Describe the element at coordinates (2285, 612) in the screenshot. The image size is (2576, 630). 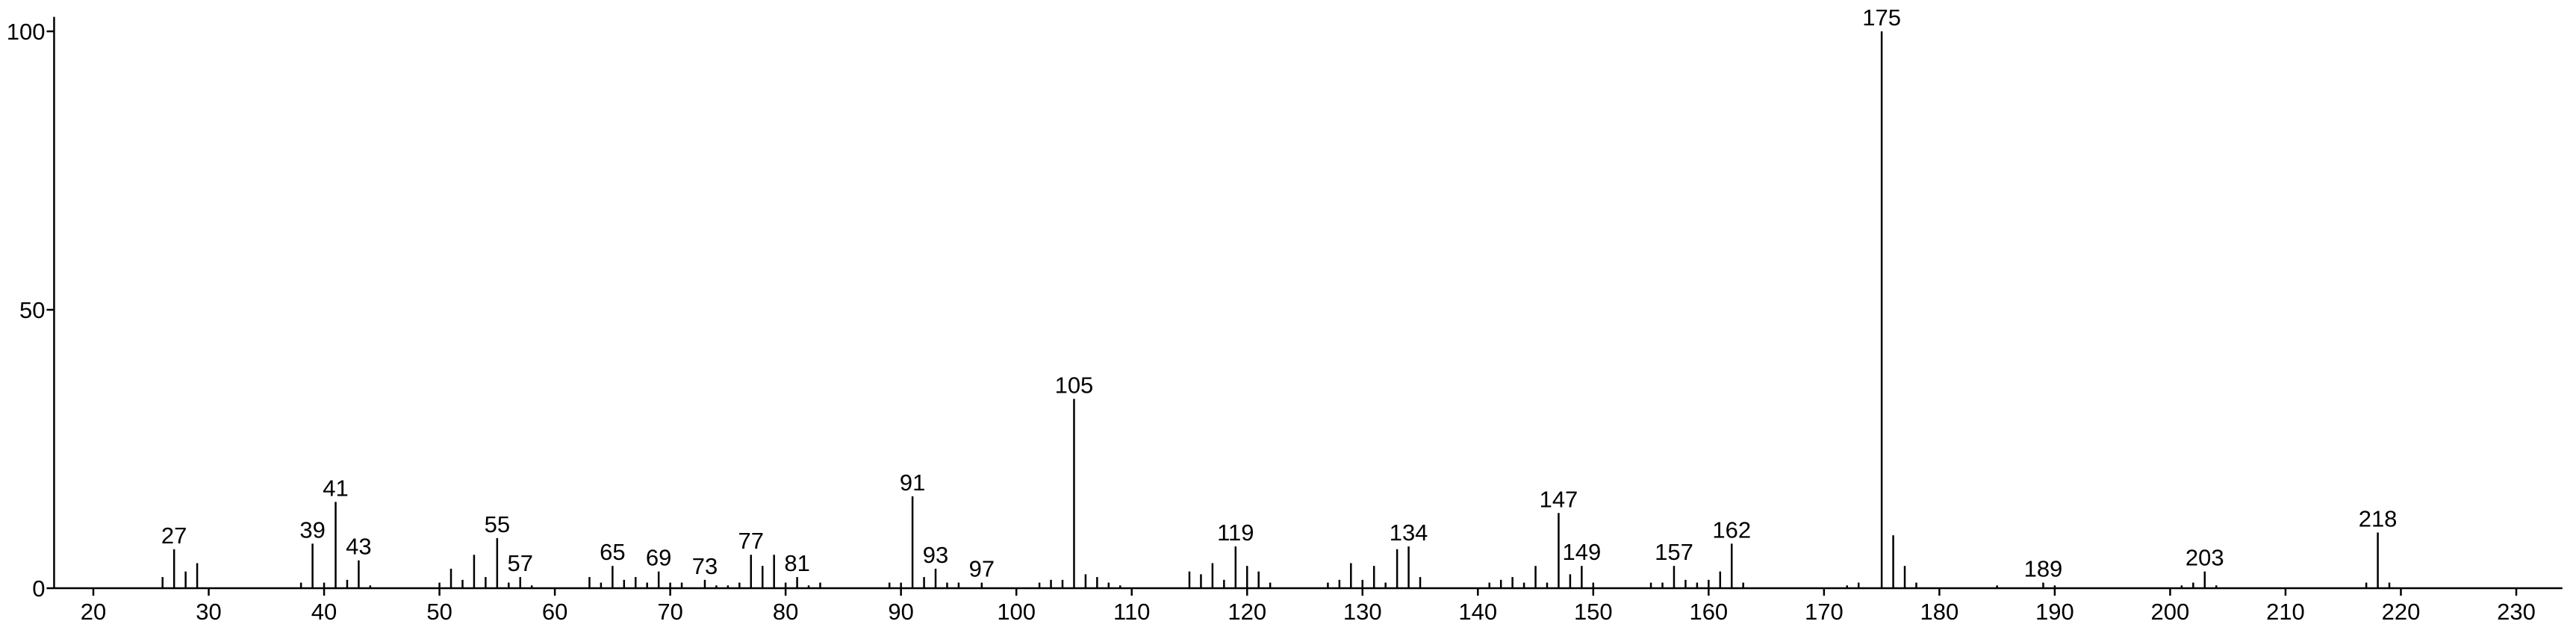
I see `x-tick-label: 210` at that location.